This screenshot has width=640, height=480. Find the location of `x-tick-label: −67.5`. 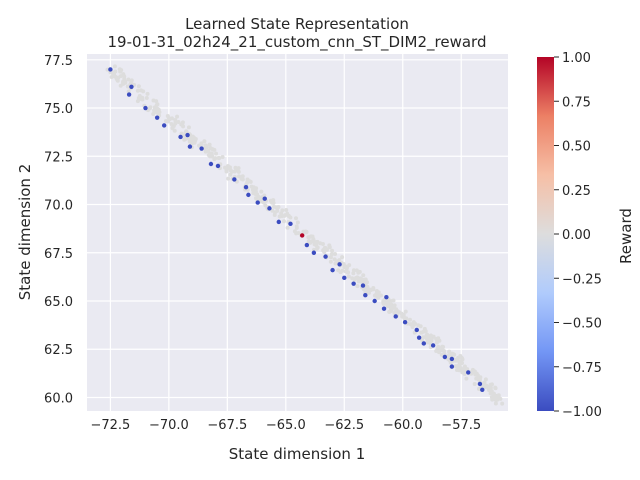

x-tick-label: −67.5 is located at coordinates (227, 425).